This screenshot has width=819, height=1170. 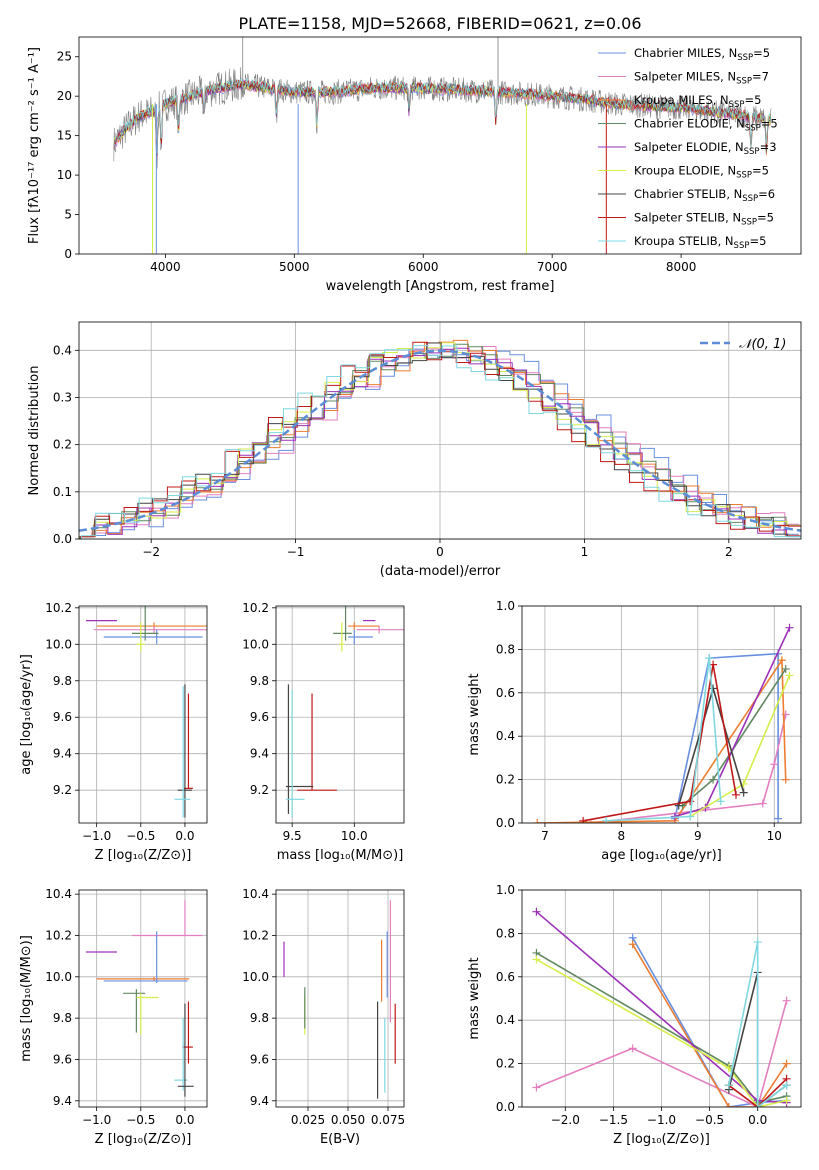 What do you see at coordinates (505, 823) in the screenshot?
I see `y-tick-label: 0.0` at bounding box center [505, 823].